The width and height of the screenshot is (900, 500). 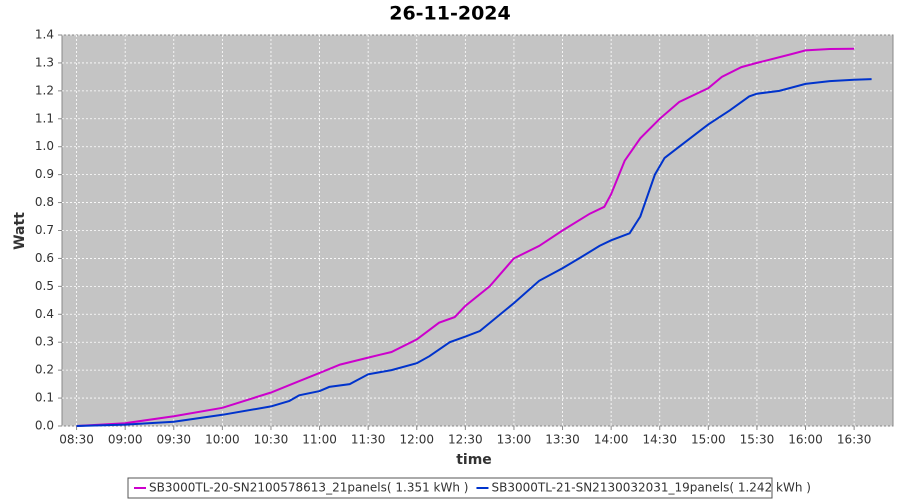 I want to click on x-tick-label: 16:00, so click(x=805, y=440).